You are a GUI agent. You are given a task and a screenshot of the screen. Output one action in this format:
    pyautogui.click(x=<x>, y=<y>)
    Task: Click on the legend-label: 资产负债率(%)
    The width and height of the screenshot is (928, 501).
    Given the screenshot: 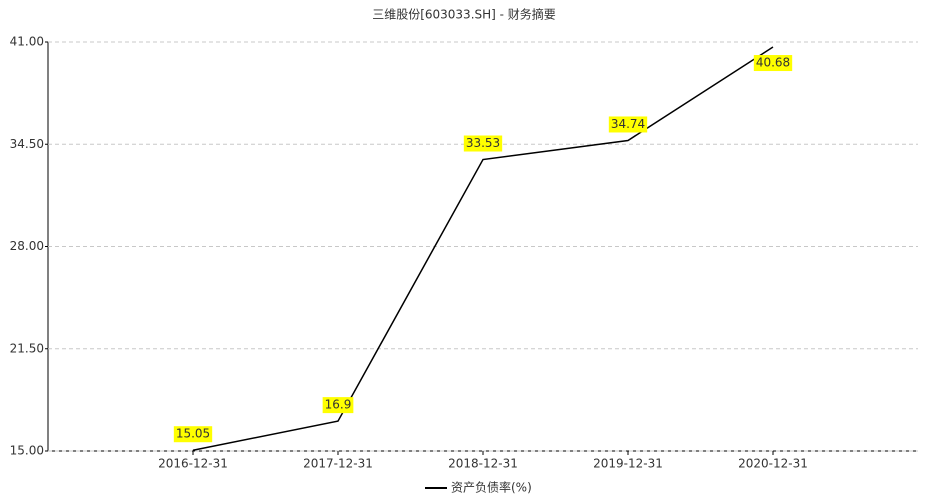 What is the action you would take?
    pyautogui.click(x=491, y=487)
    